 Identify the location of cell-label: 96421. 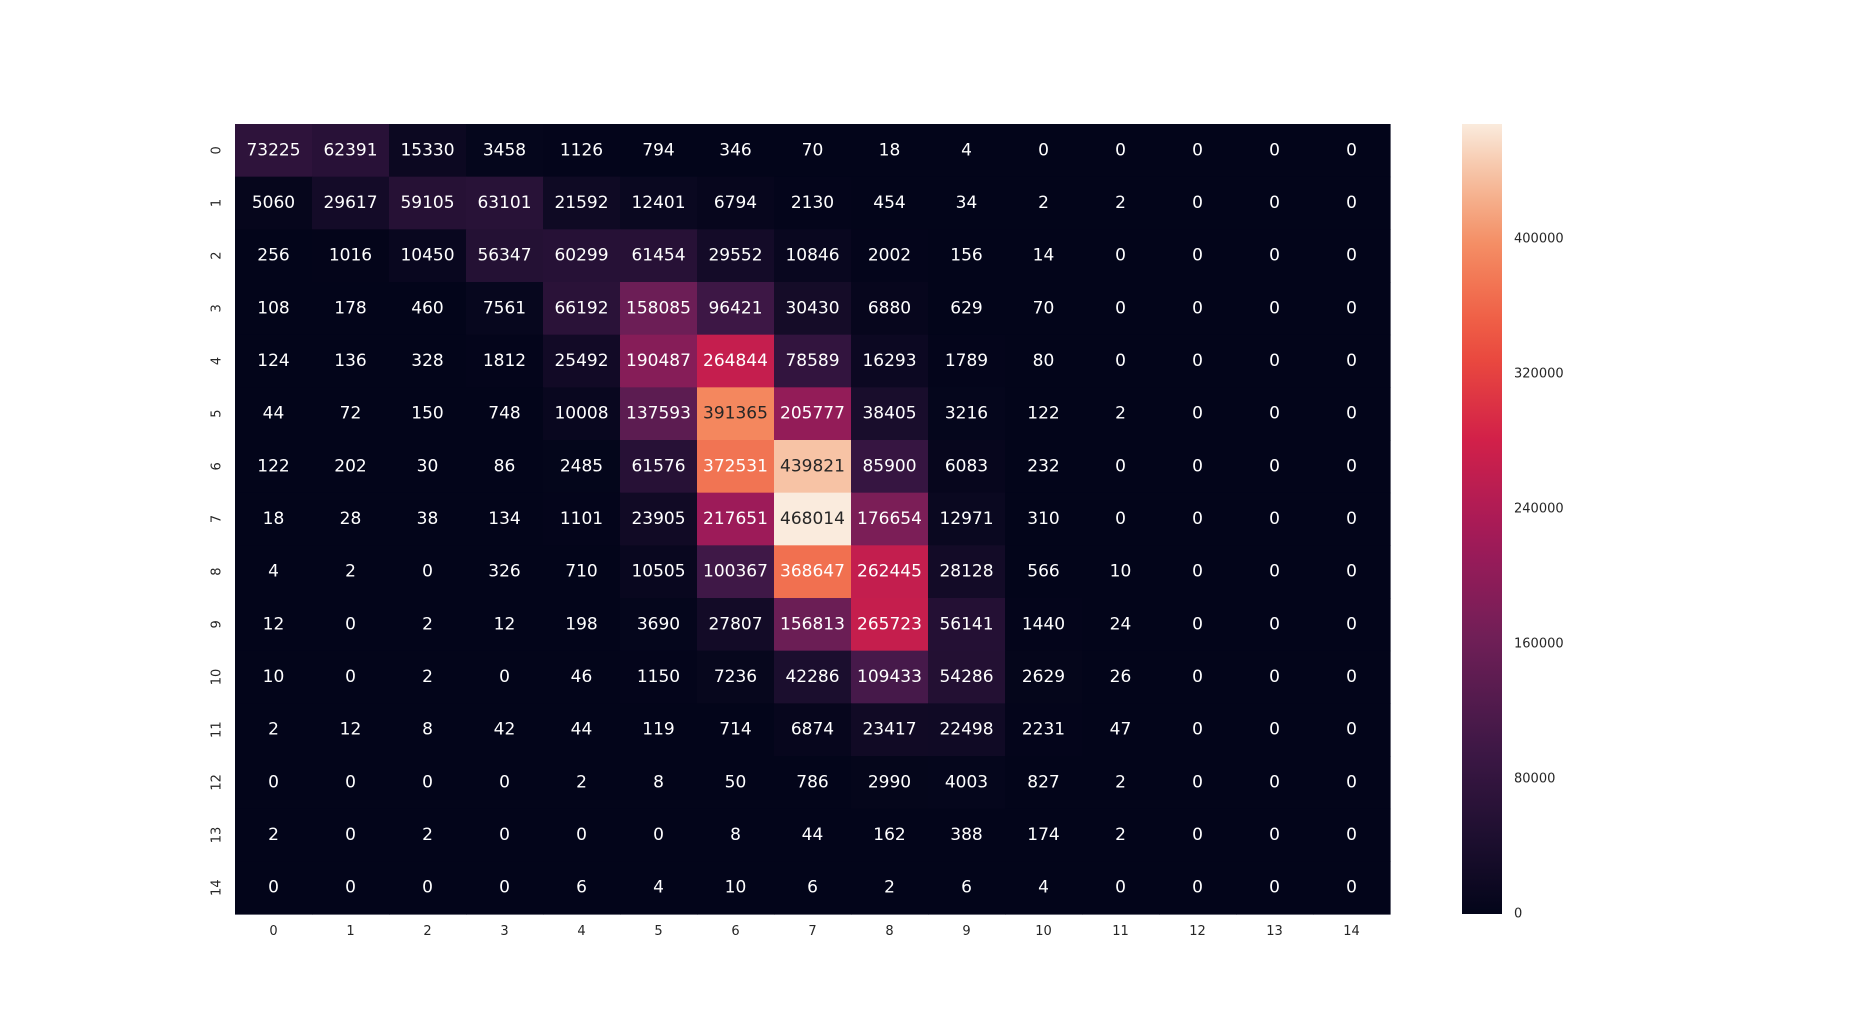
(735, 308).